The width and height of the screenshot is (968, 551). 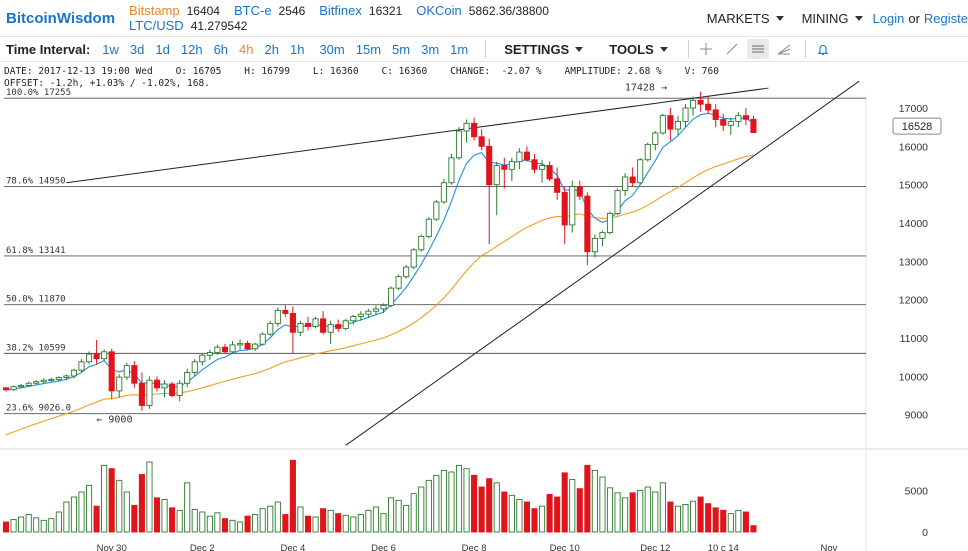 What do you see at coordinates (340, 10) in the screenshot?
I see `exchange-name: Bitfinex` at bounding box center [340, 10].